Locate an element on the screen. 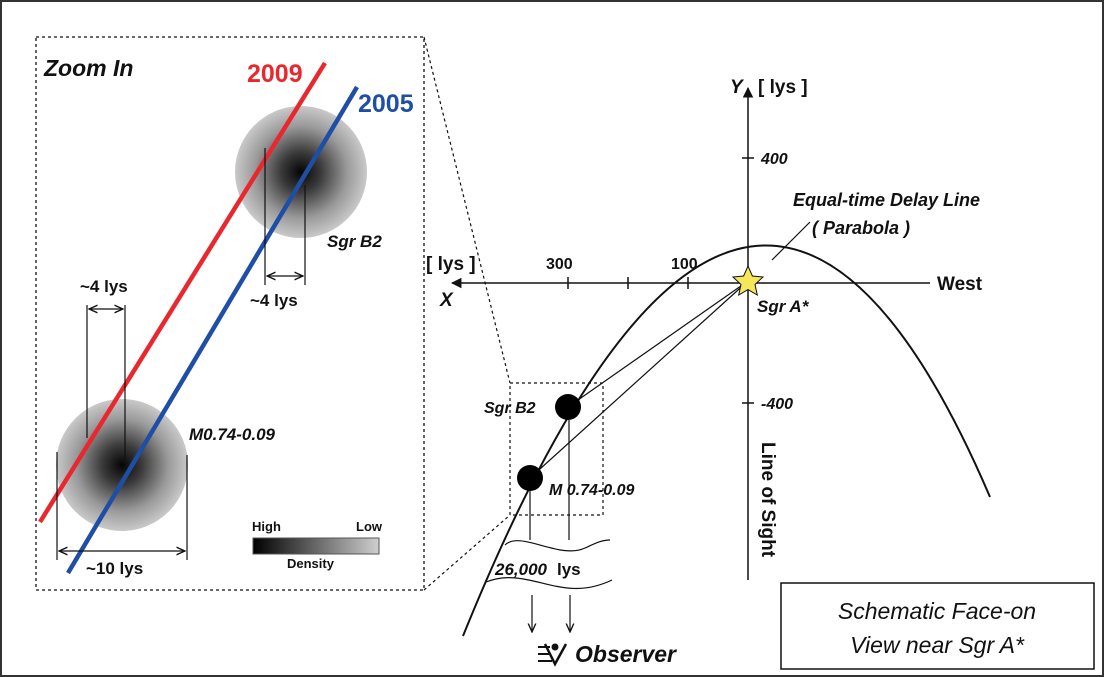 The height and width of the screenshot is (677, 1104). m-bottom-width-label: ~10 lys is located at coordinates (114, 568).